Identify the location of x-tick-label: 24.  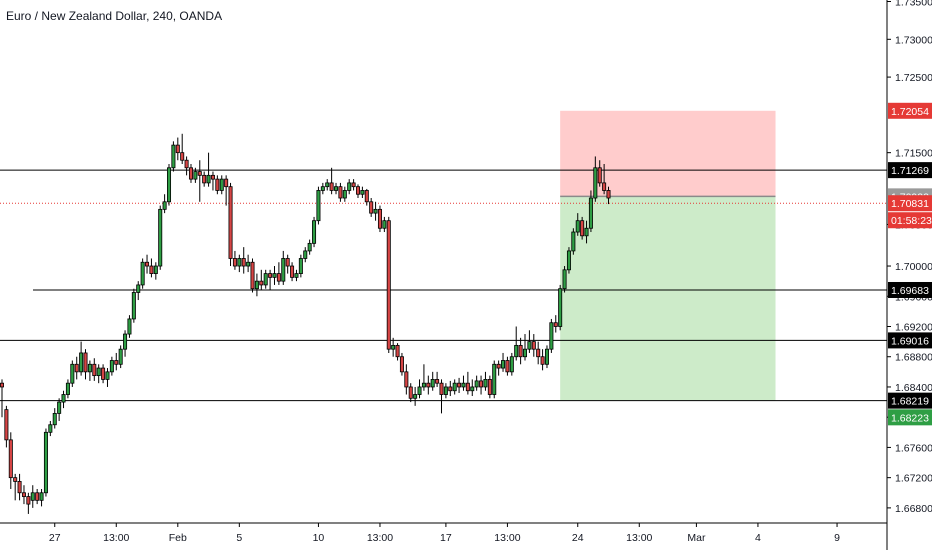
(578, 538).